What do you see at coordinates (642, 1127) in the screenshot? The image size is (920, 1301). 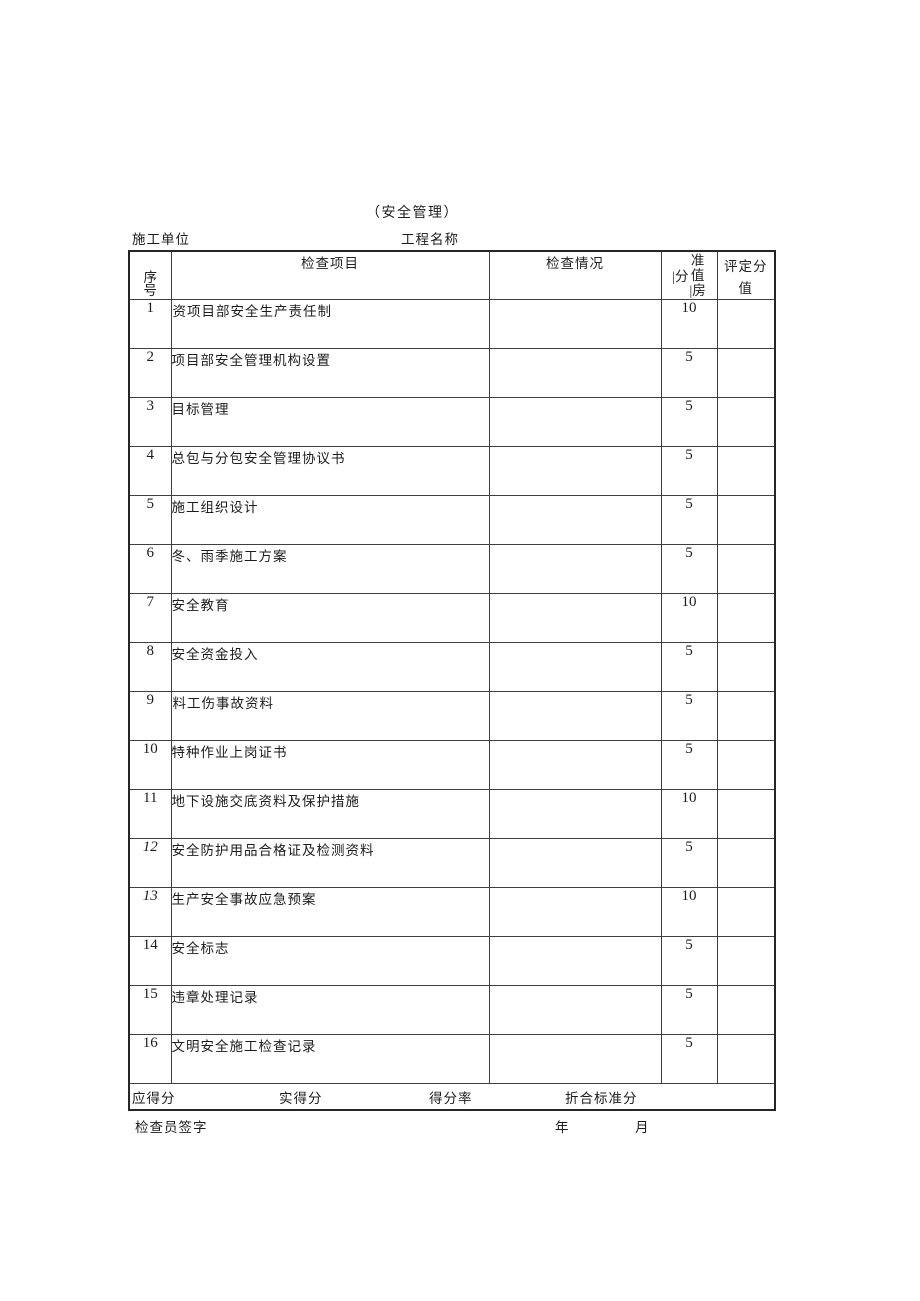 I see `month-label: 月` at bounding box center [642, 1127].